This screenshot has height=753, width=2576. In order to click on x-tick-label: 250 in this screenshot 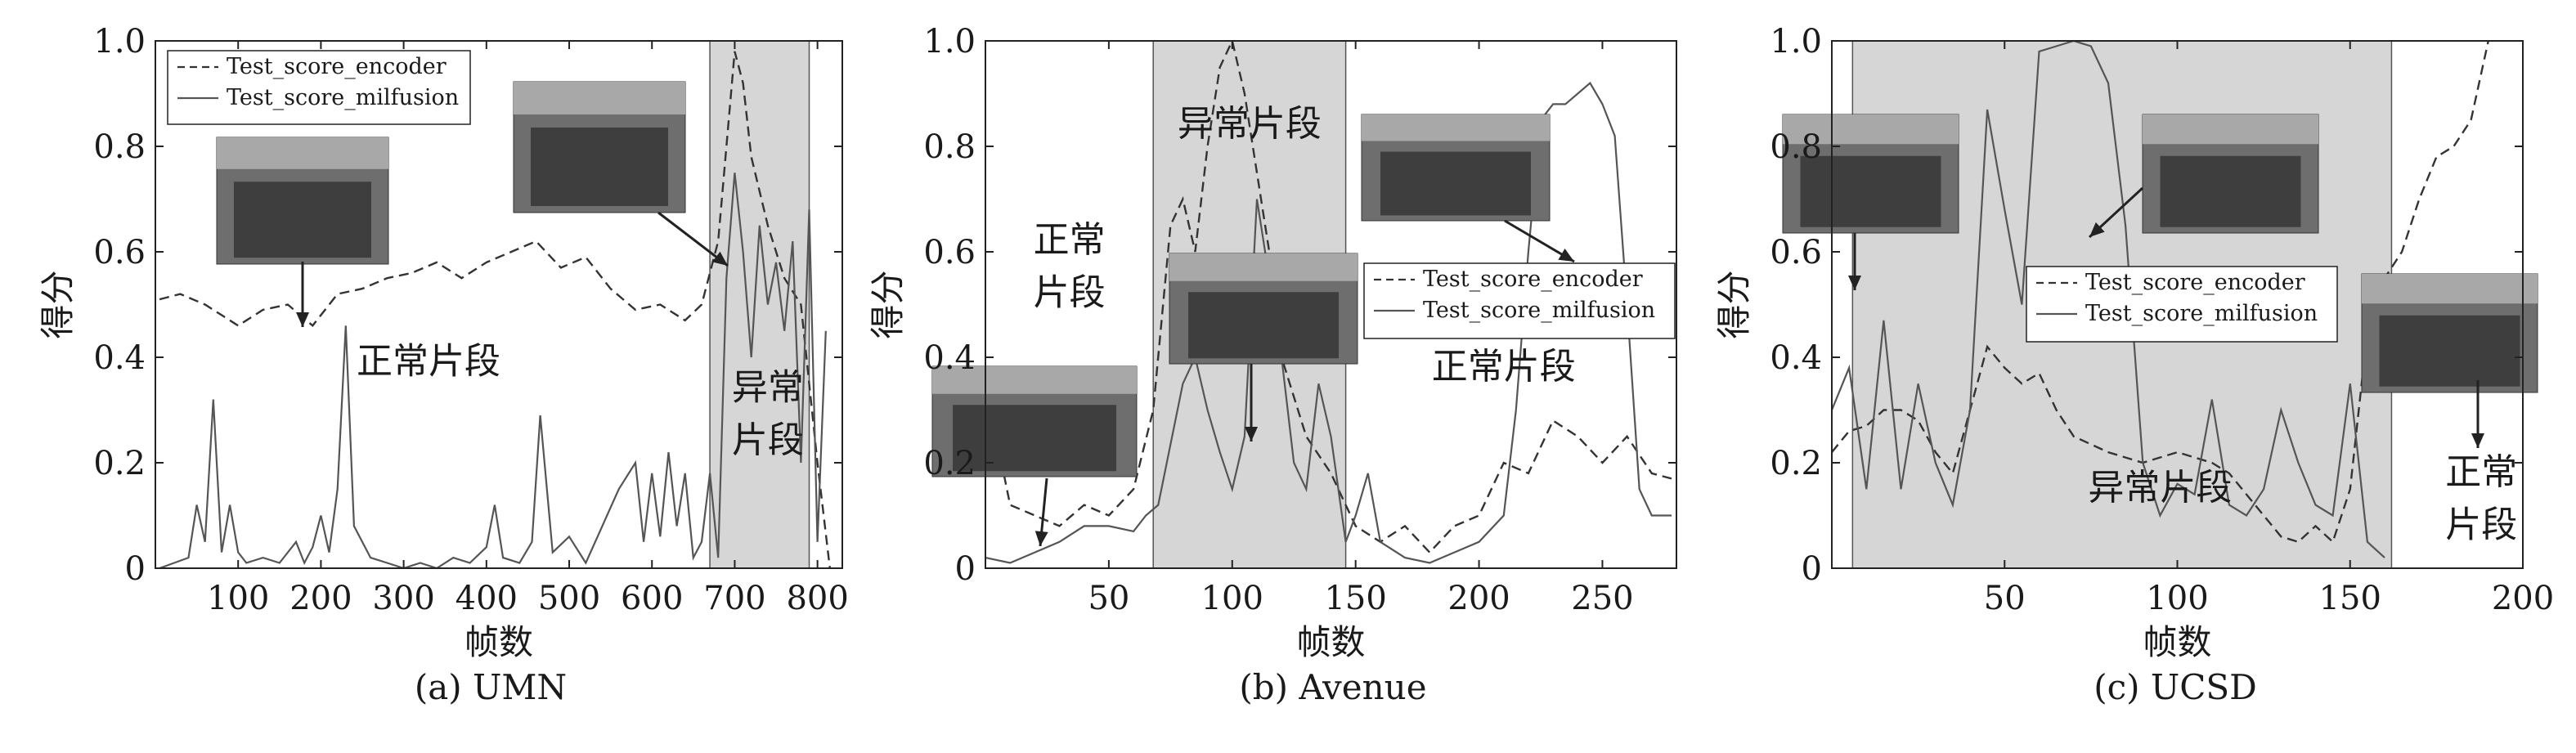, I will do `click(1602, 598)`.